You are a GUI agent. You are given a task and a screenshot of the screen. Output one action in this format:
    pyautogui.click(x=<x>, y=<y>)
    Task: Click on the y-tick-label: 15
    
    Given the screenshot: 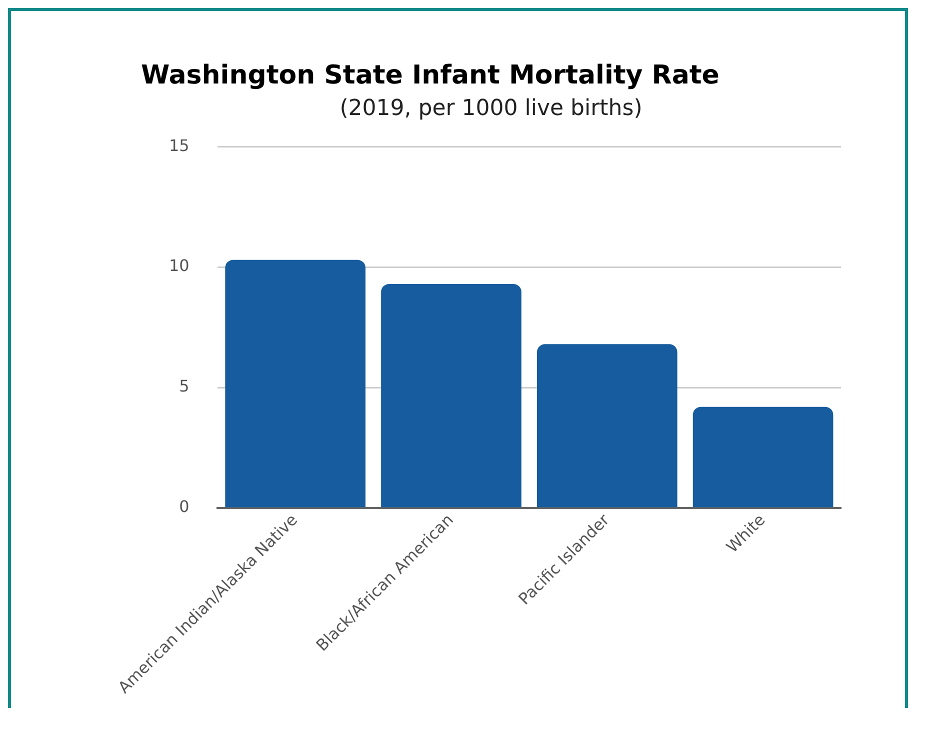 What is the action you would take?
    pyautogui.click(x=179, y=145)
    